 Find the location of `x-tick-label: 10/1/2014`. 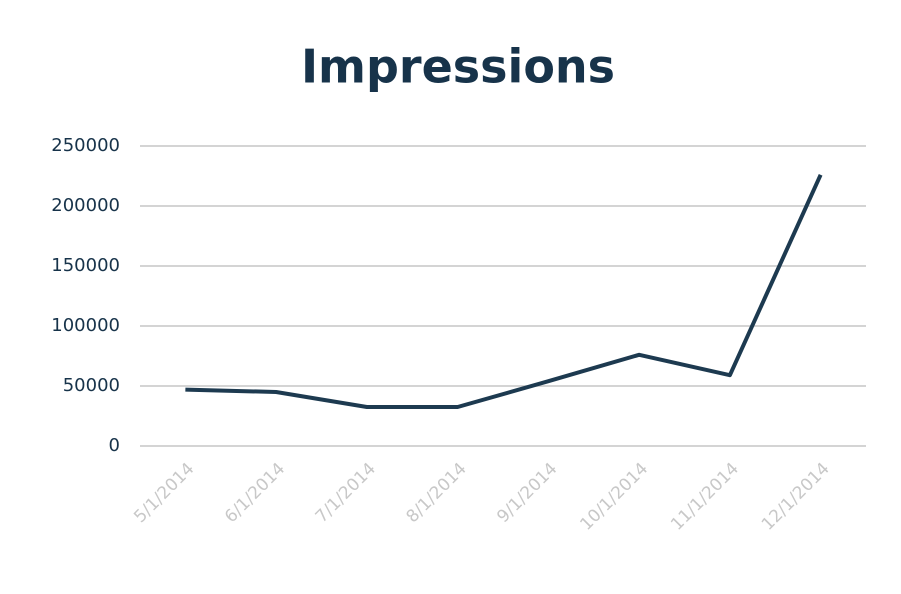

x-tick-label: 10/1/2014 is located at coordinates (614, 497).